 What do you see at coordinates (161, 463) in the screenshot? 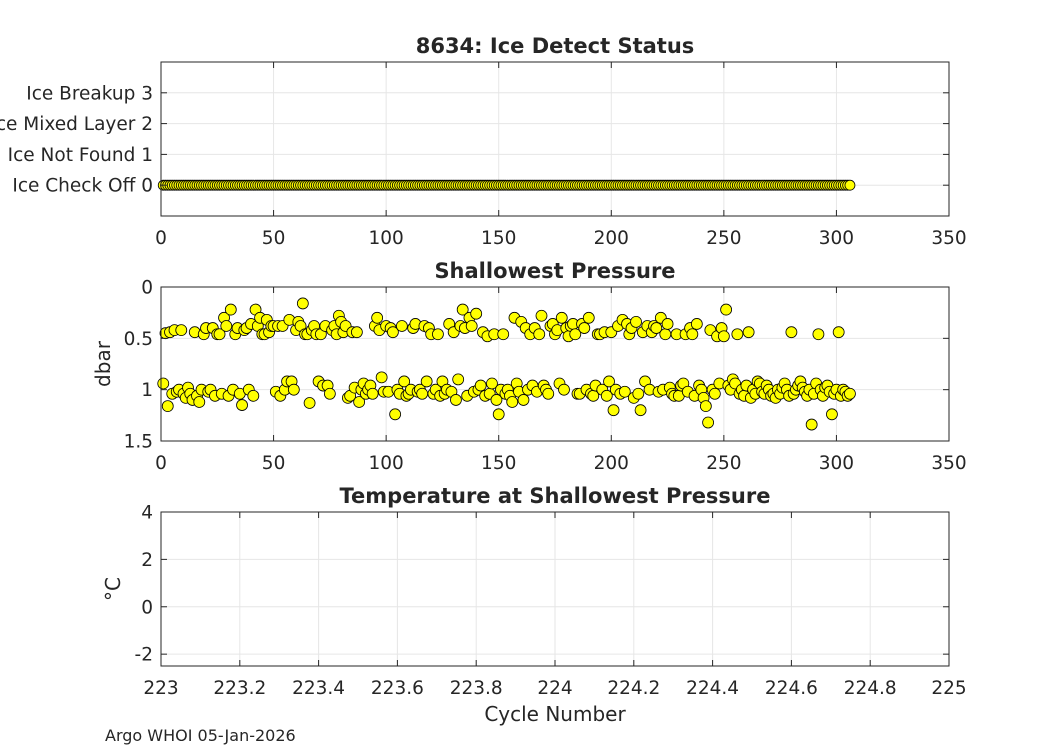
I see `x-tick-label: 0` at bounding box center [161, 463].